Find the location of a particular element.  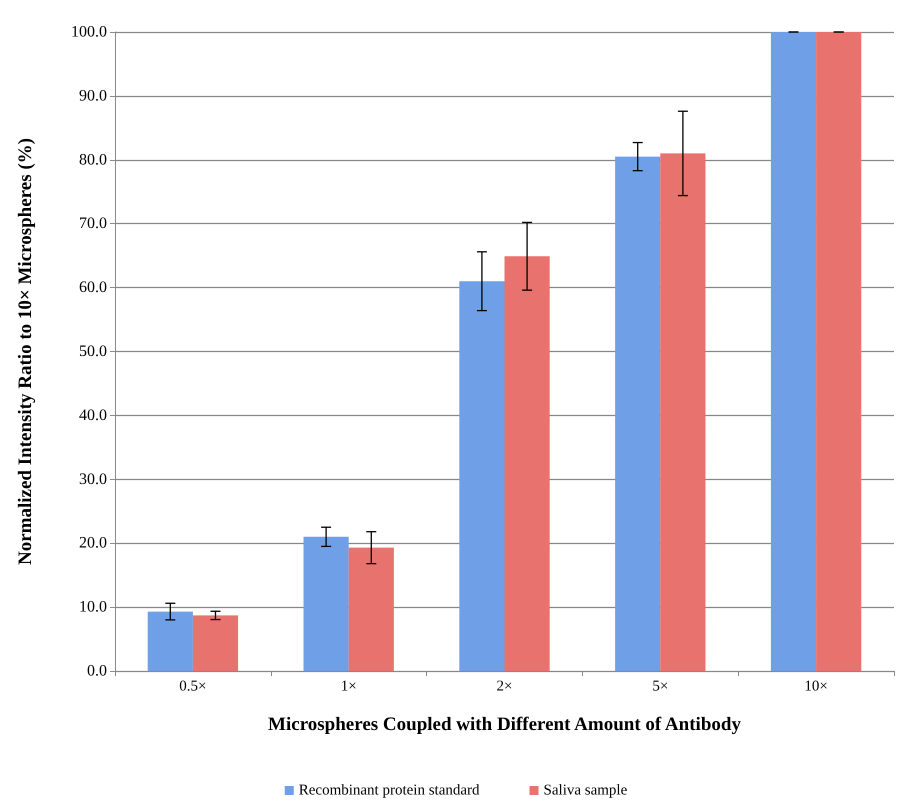

x-tick-label: 1× is located at coordinates (348, 686).